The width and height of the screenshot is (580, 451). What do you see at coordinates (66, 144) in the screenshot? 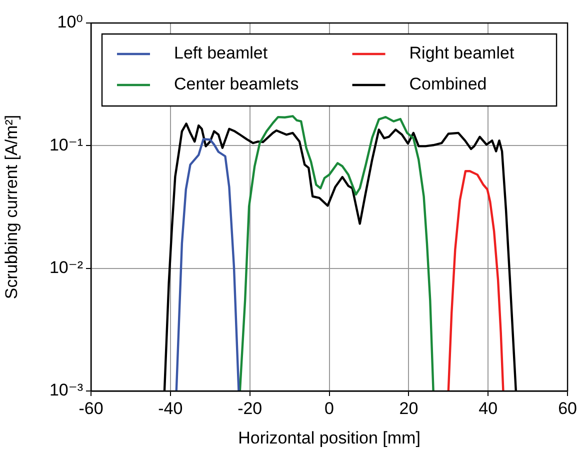
I see `y-tick-label: 10⁻¹` at bounding box center [66, 144].